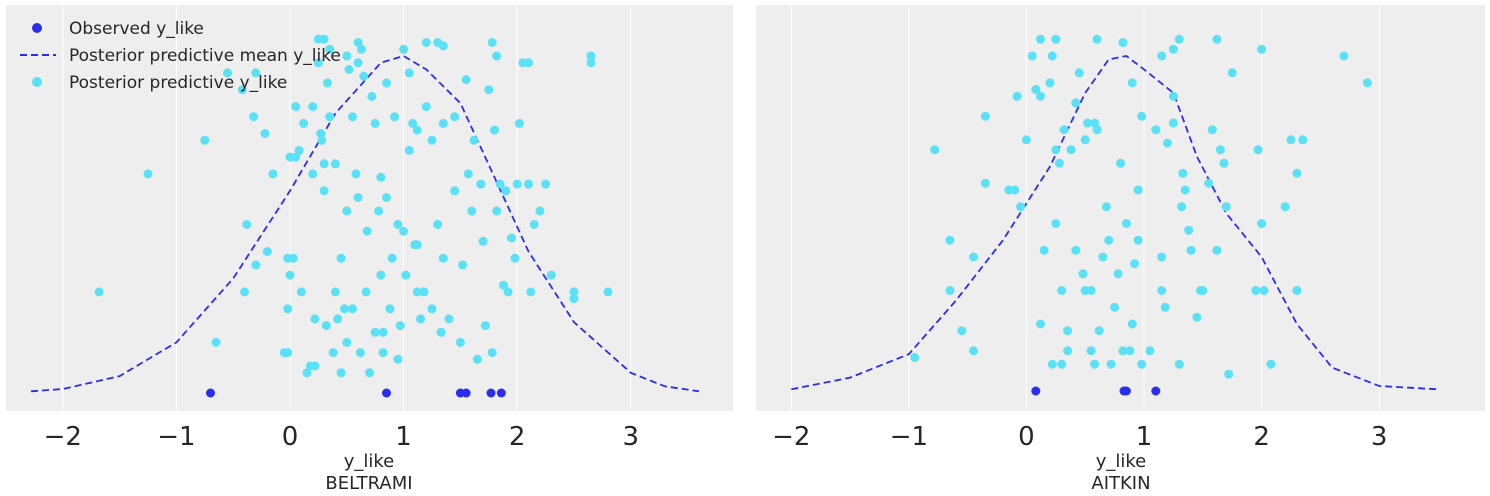 This screenshot has height=496, width=1490. I want to click on x-tick-label-aitkin: 3, so click(1379, 437).